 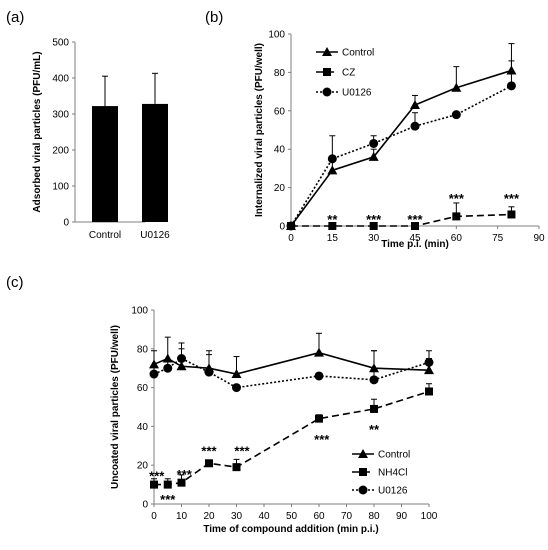 What do you see at coordinates (155, 162) in the screenshot?
I see `a-bar-u0126` at bounding box center [155, 162].